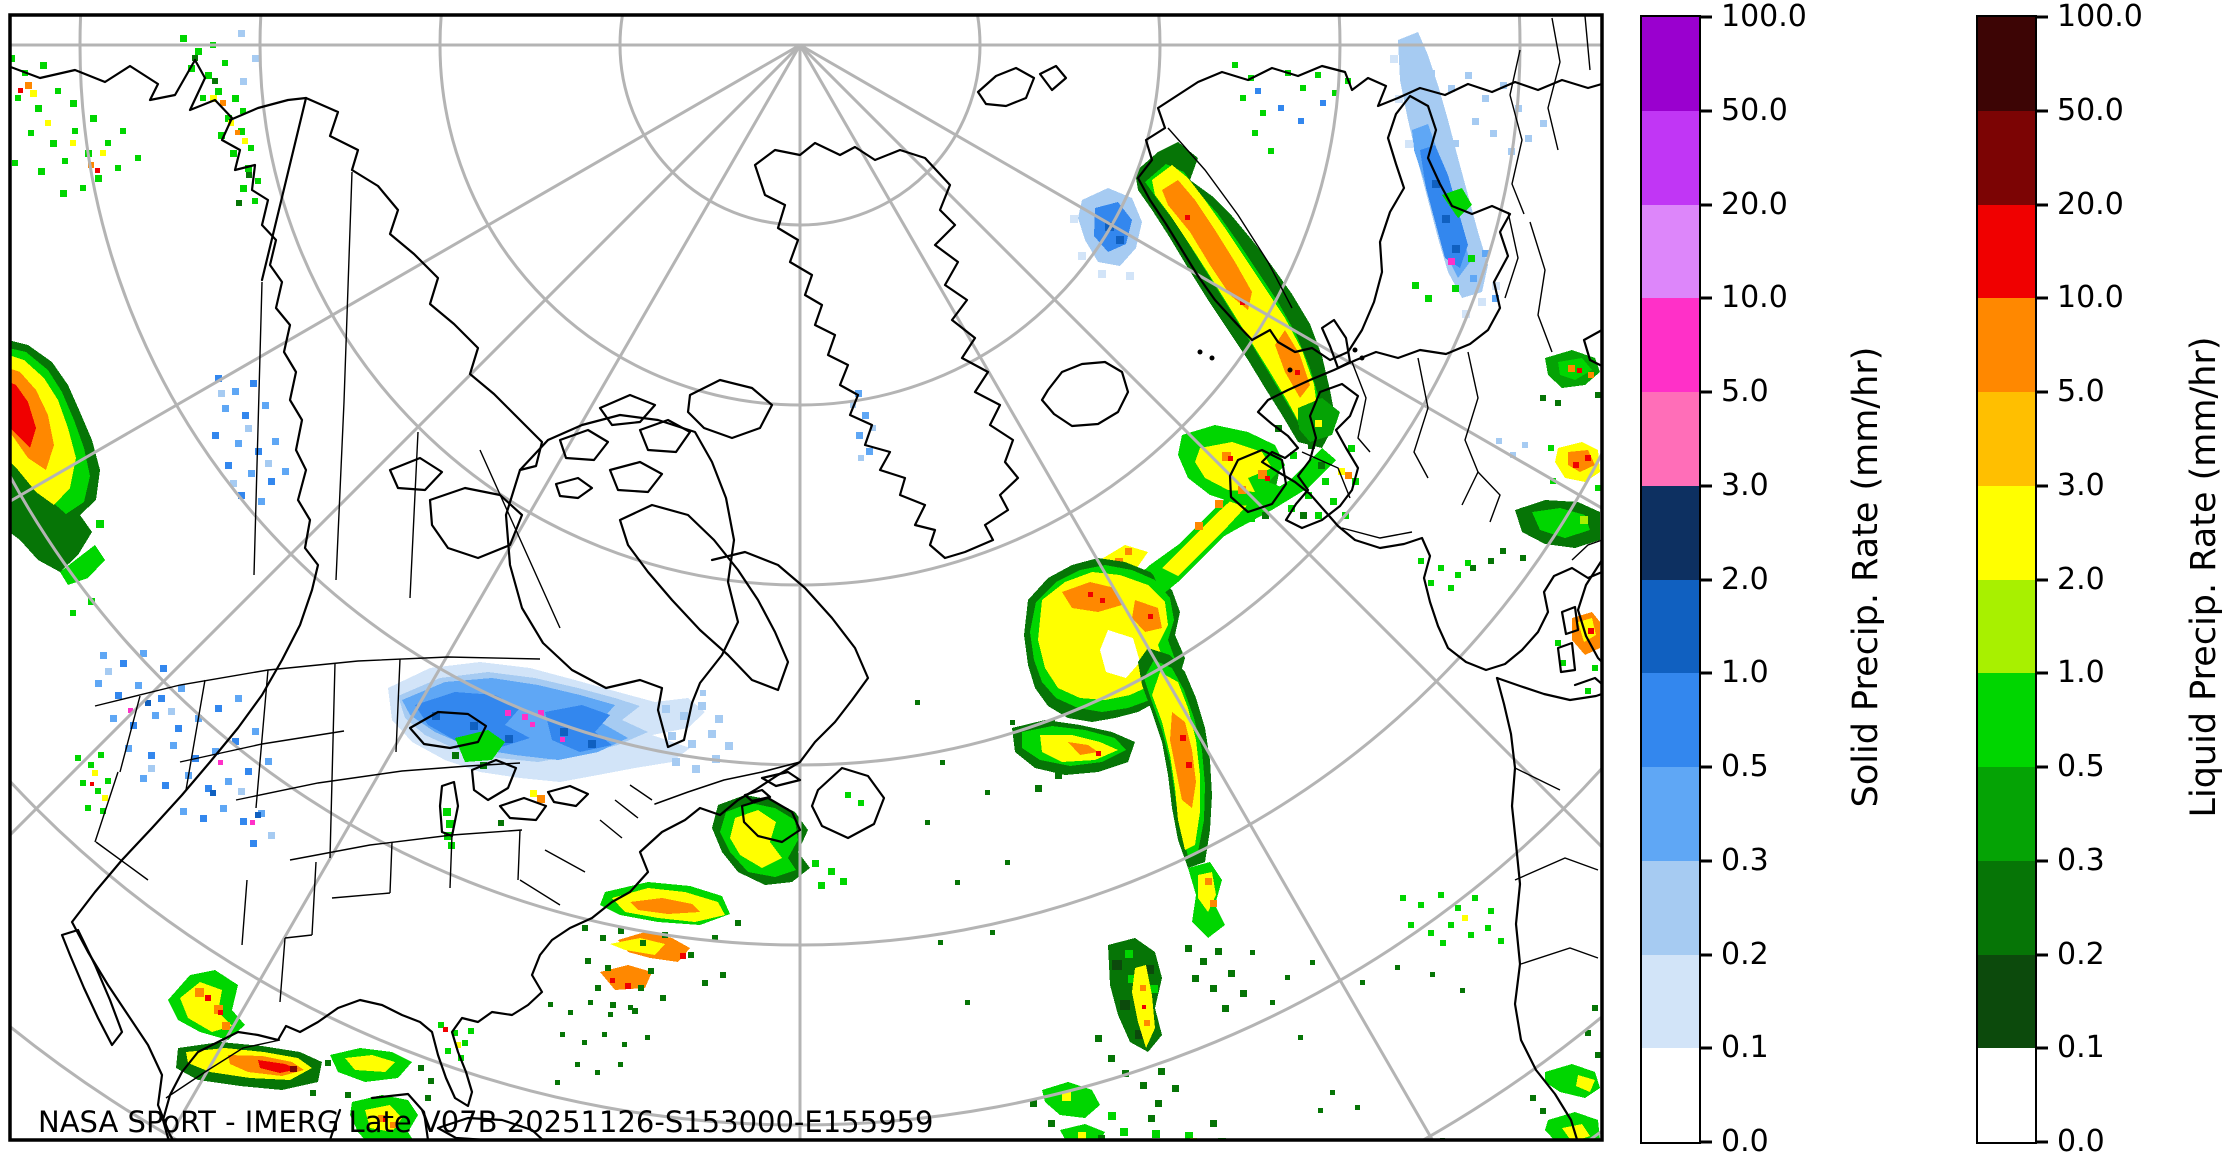 This screenshot has height=1167, width=2237. What do you see at coordinates (2090, 110) in the screenshot?
I see `liquid-colorbar-tick-label: 50.0` at bounding box center [2090, 110].